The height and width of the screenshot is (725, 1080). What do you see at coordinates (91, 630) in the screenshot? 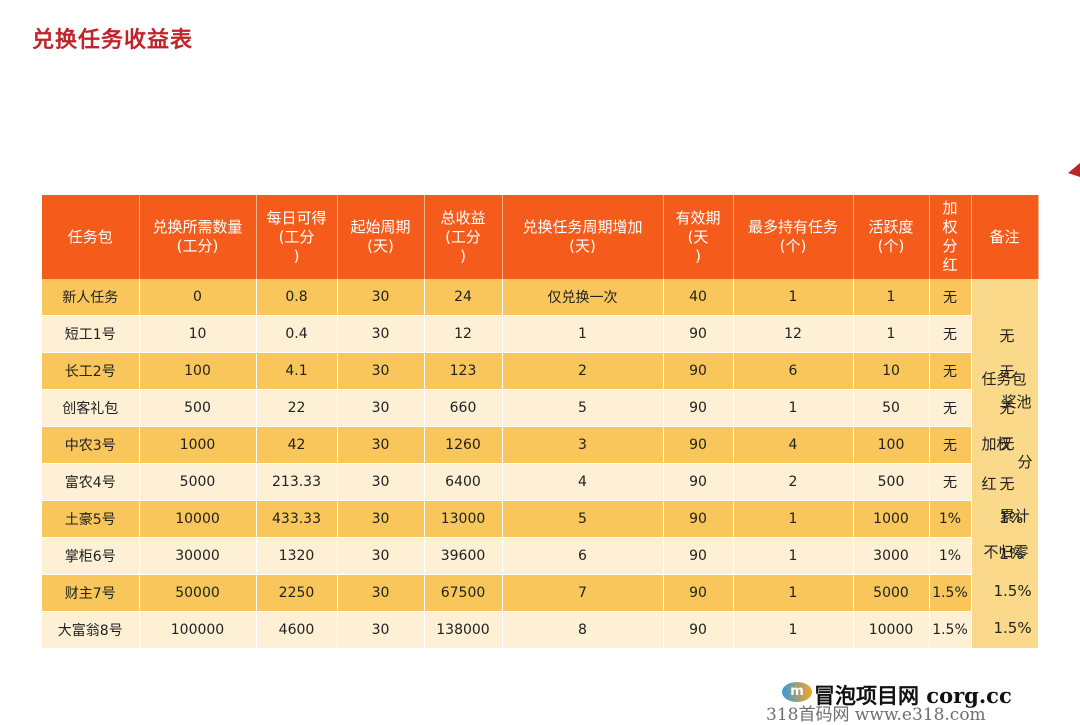
I see `cell-name: 大富翁8号` at bounding box center [91, 630].